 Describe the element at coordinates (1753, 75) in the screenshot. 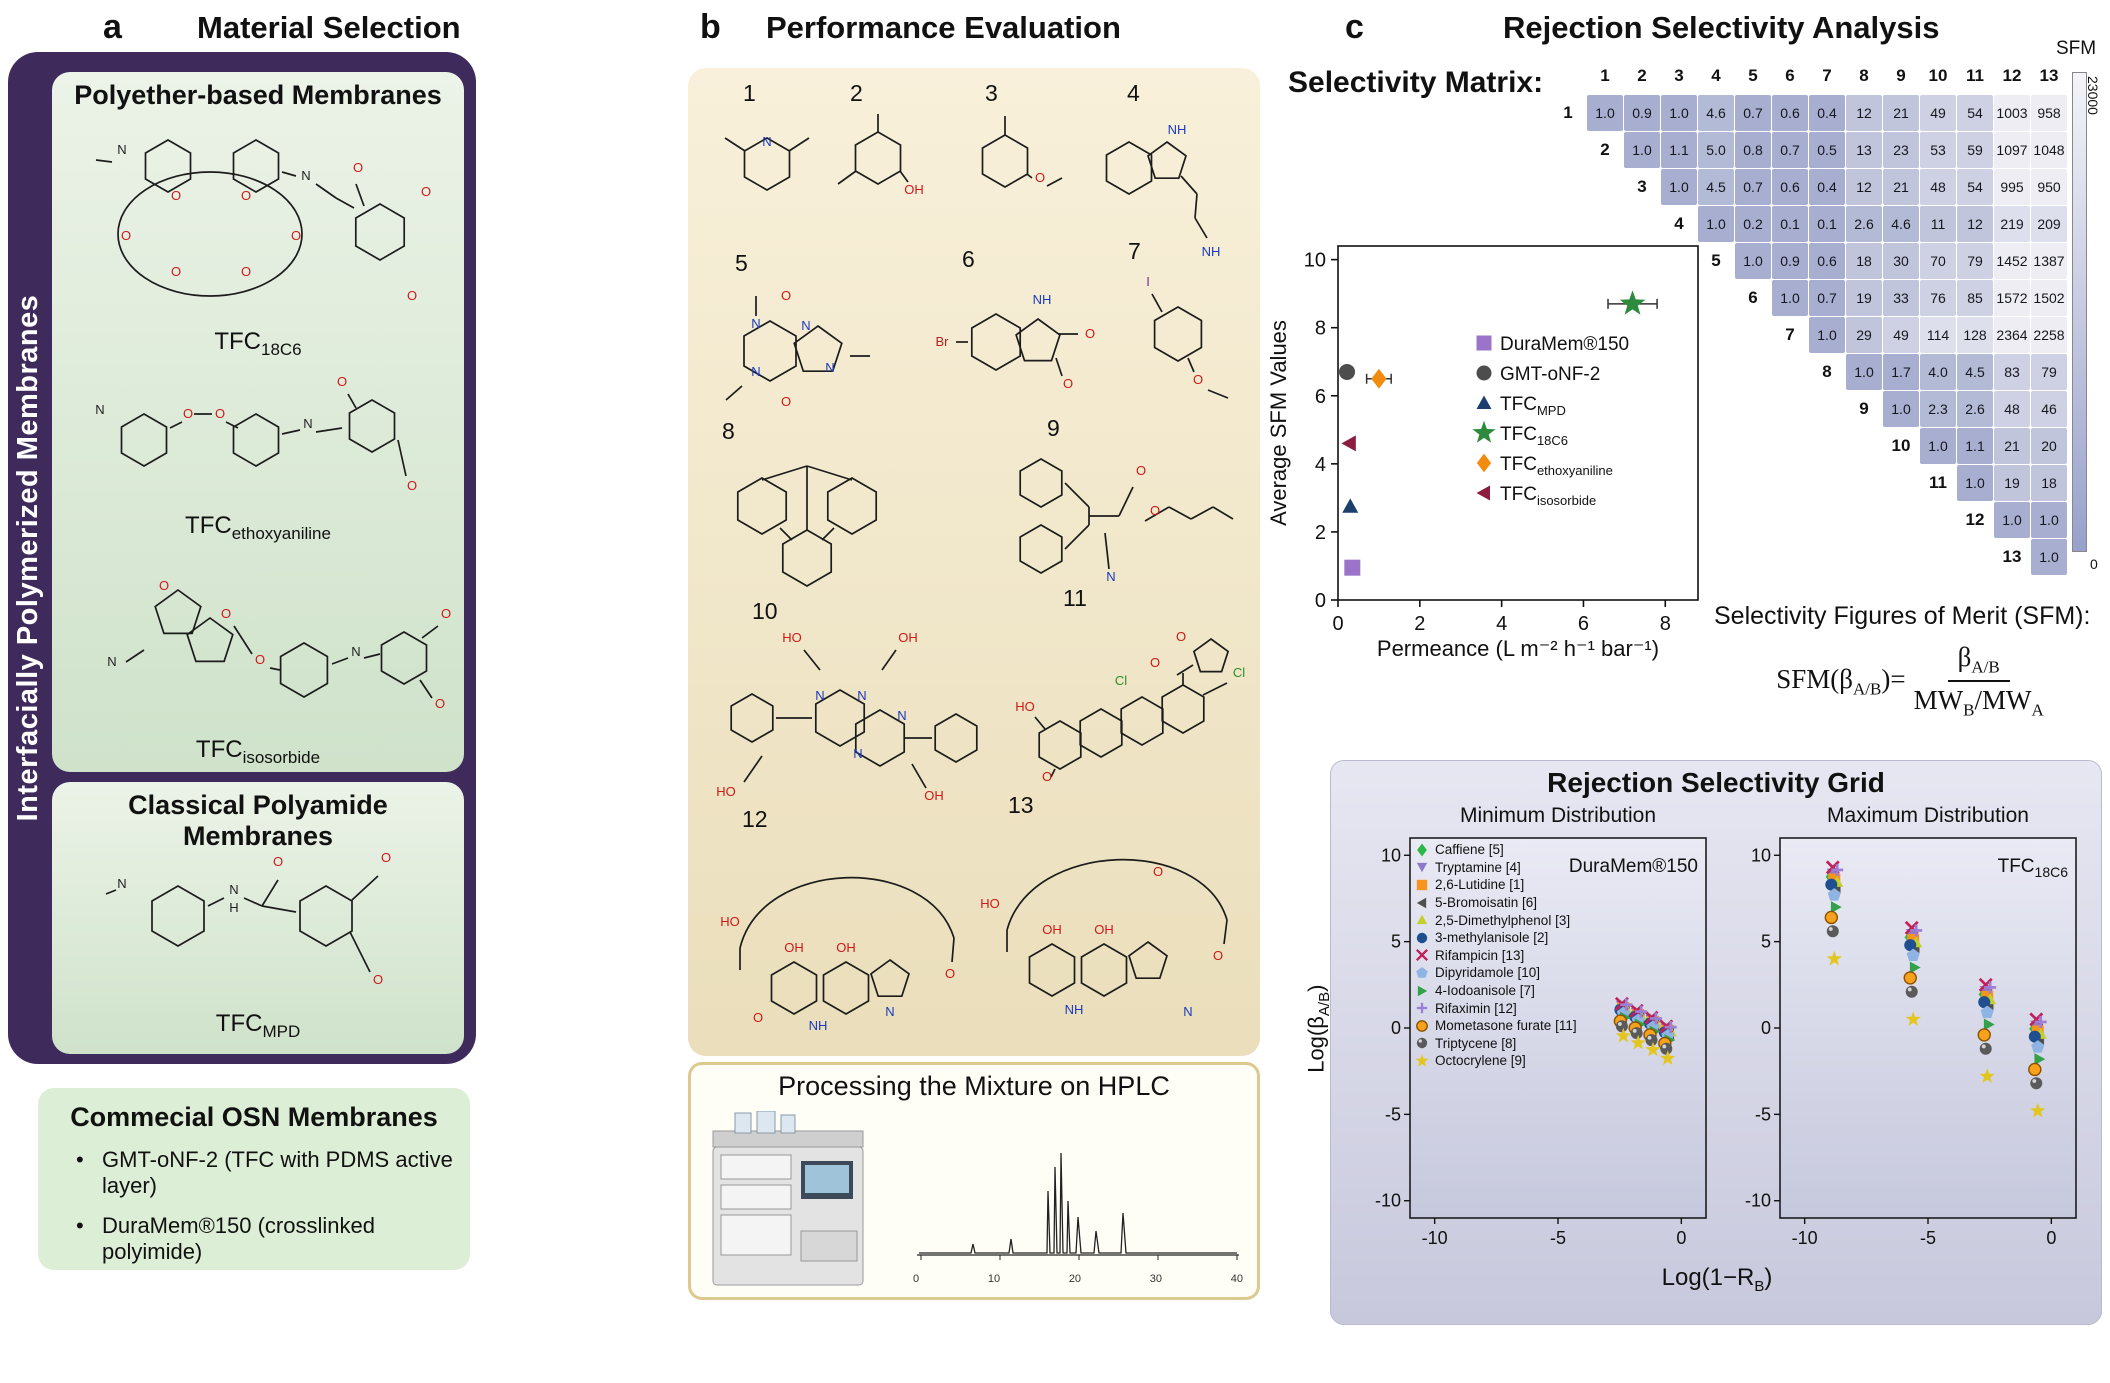

I see `matrix-col-header: 5` at that location.